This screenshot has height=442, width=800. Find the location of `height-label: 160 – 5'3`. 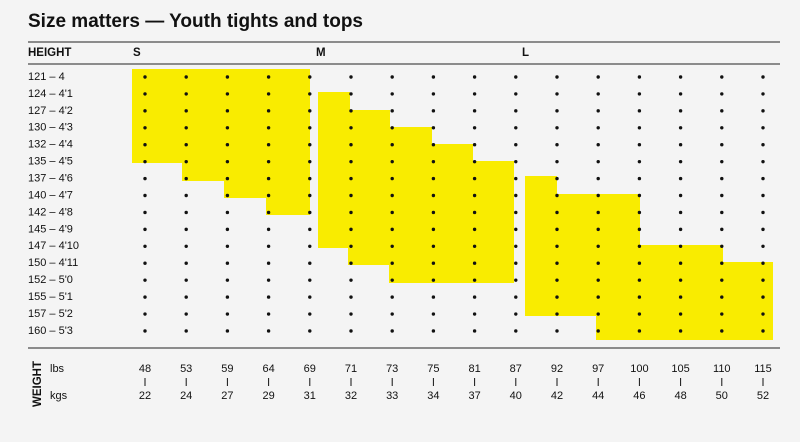

height-label: 160 – 5'3 is located at coordinates (50, 331).